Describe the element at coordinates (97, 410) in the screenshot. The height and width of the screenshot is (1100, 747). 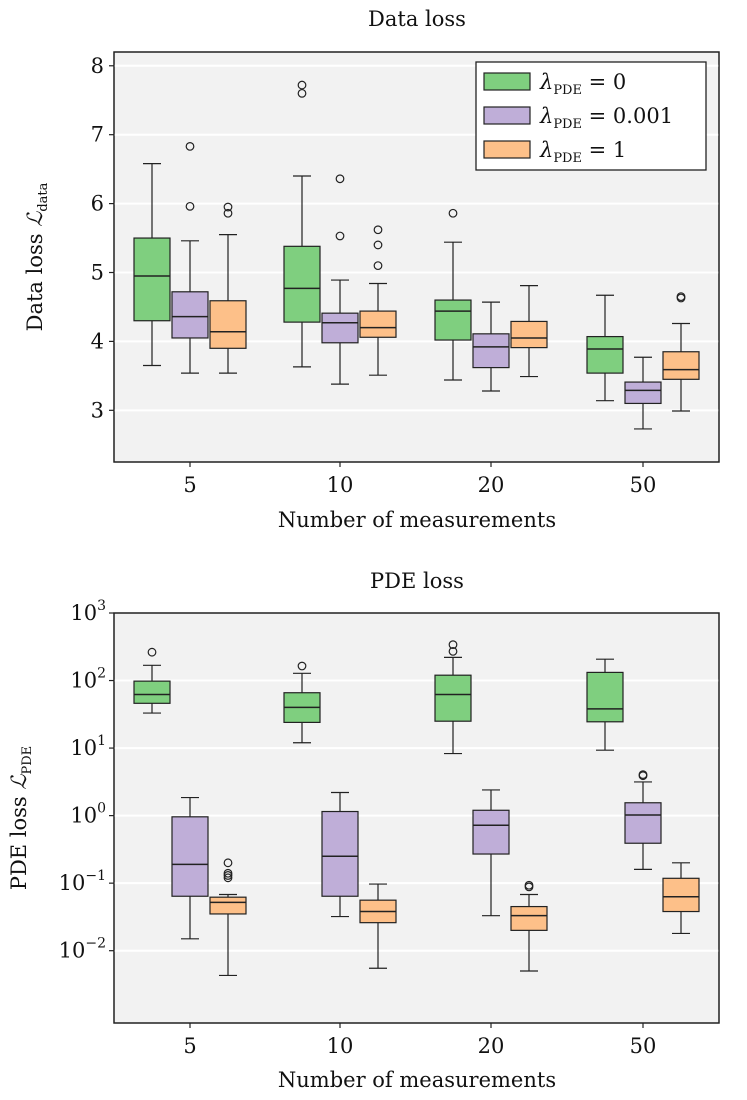
I see `y-tick-label: 3` at that location.